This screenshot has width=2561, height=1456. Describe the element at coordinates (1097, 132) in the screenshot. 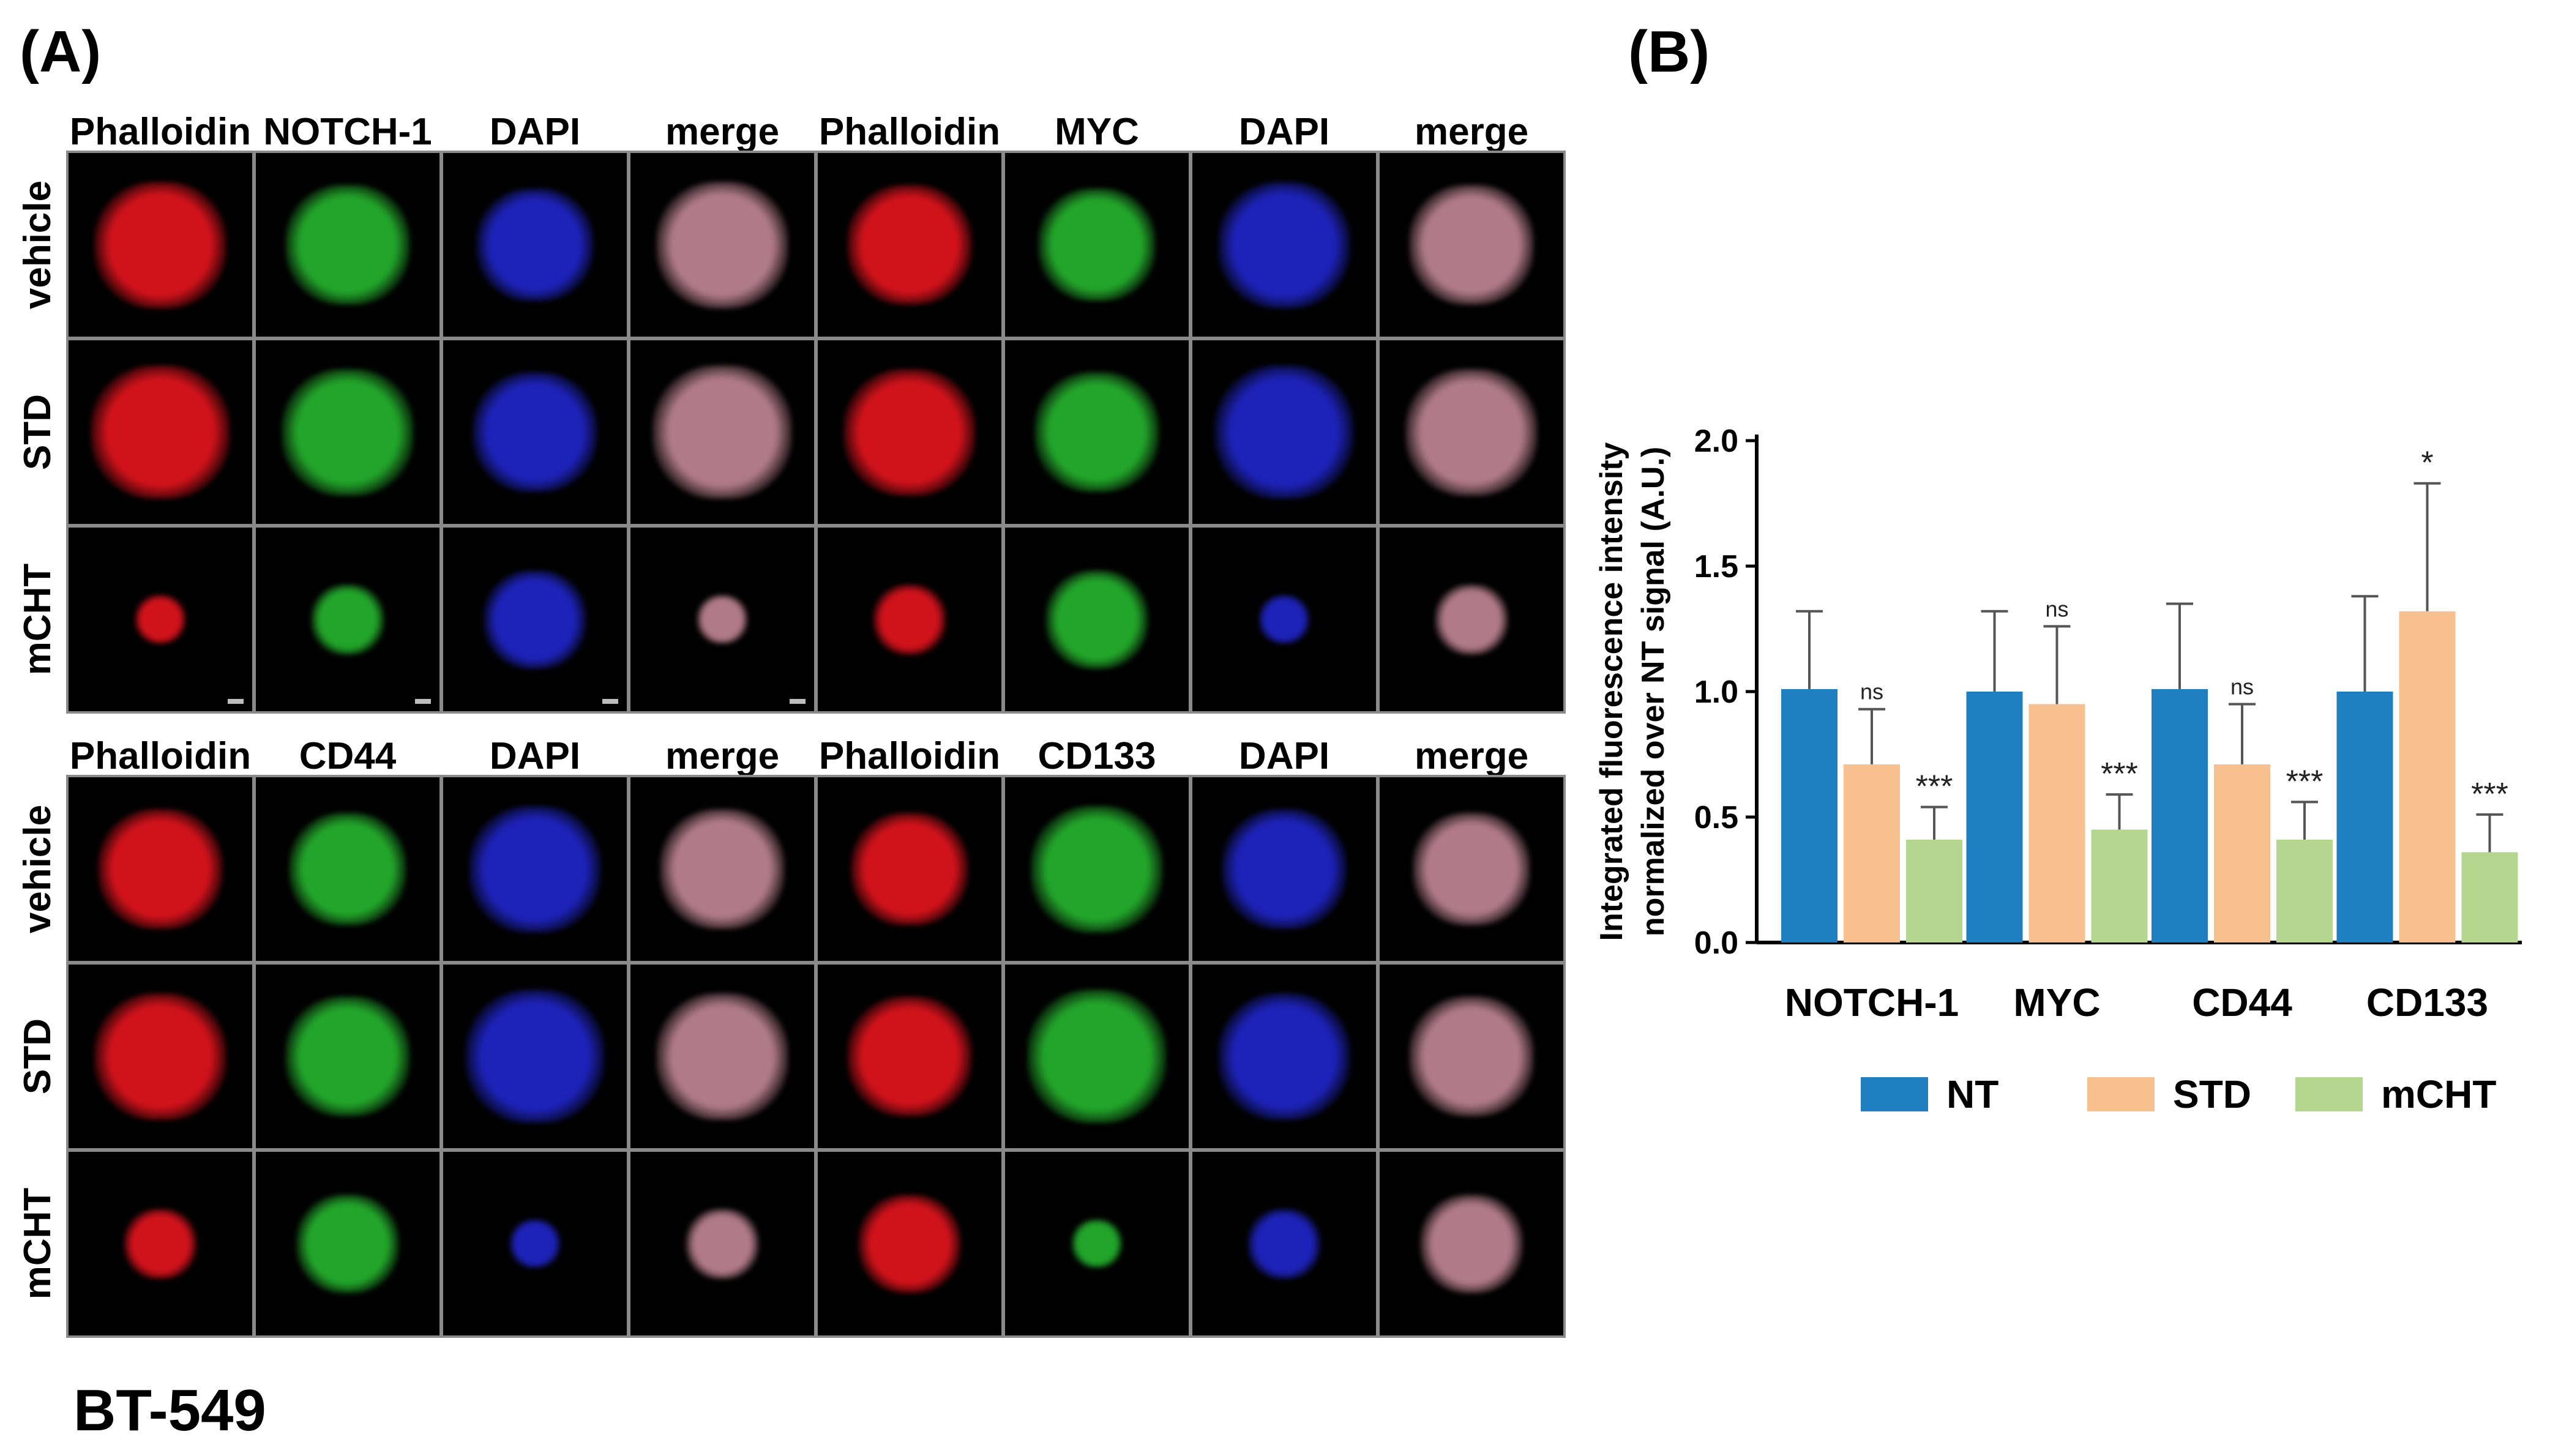

I see `column-label: MYC` at that location.